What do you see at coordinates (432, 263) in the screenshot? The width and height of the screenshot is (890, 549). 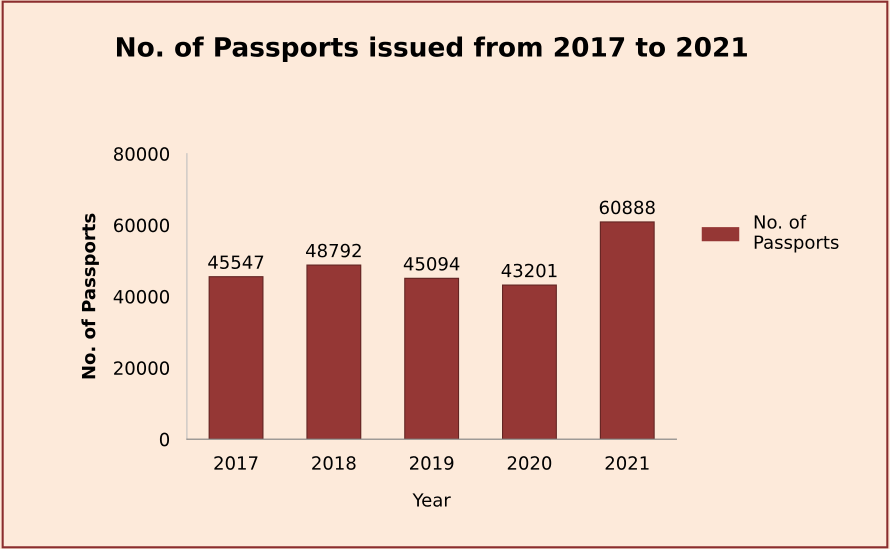 I see `data-label: 45094` at bounding box center [432, 263].